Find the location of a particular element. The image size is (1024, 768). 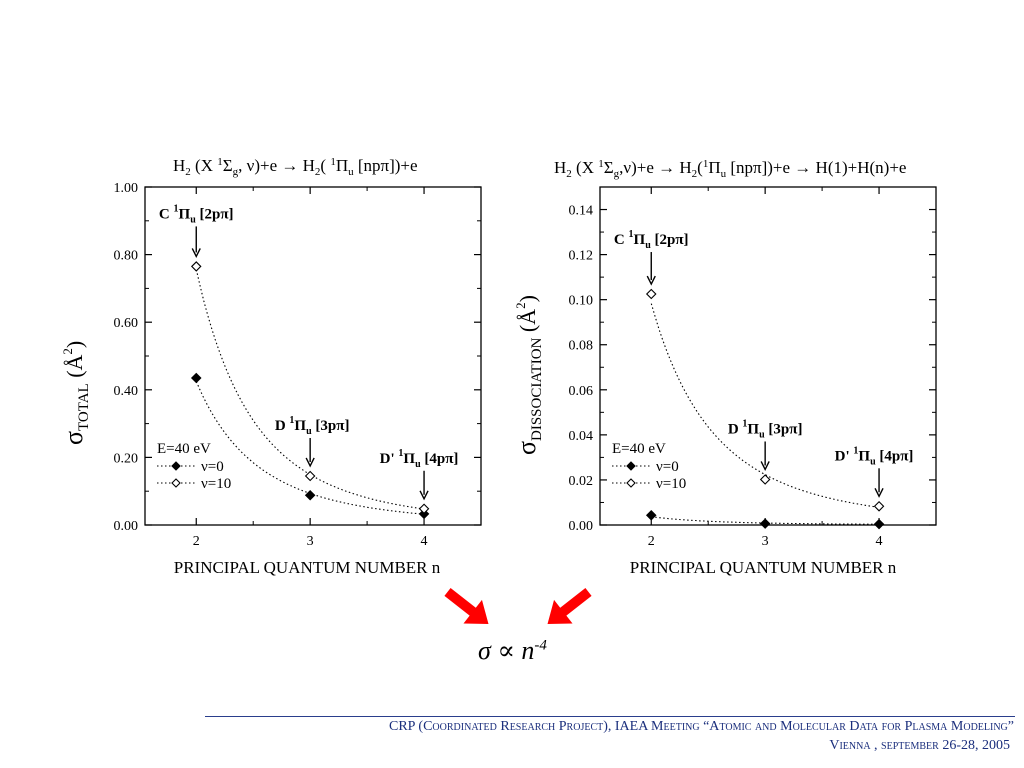

chart-title: H2 (X 1Σg, ν)+e → H2( 1Πu [npπ])+e is located at coordinates (295, 167).